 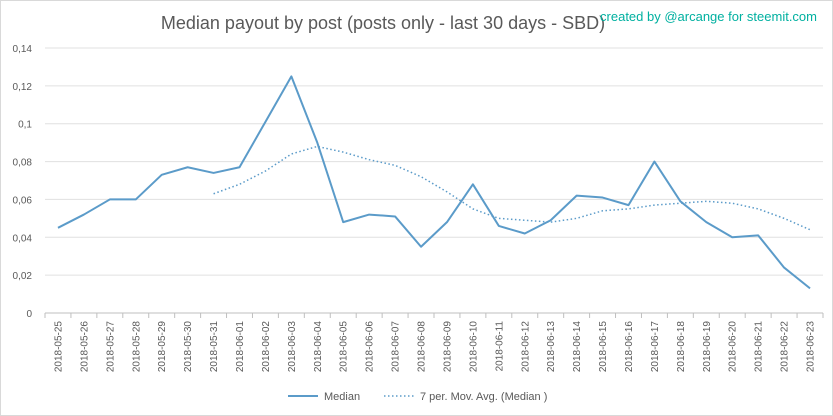 I want to click on x-tick-label: 2018-06-03, so click(x=292, y=347).